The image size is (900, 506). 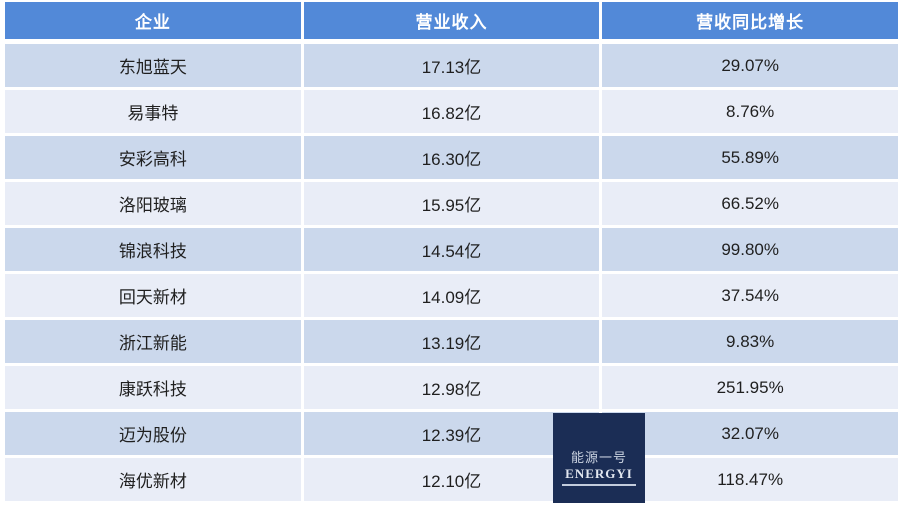 I want to click on revenue-cell: 14.09亿, so click(x=451, y=295).